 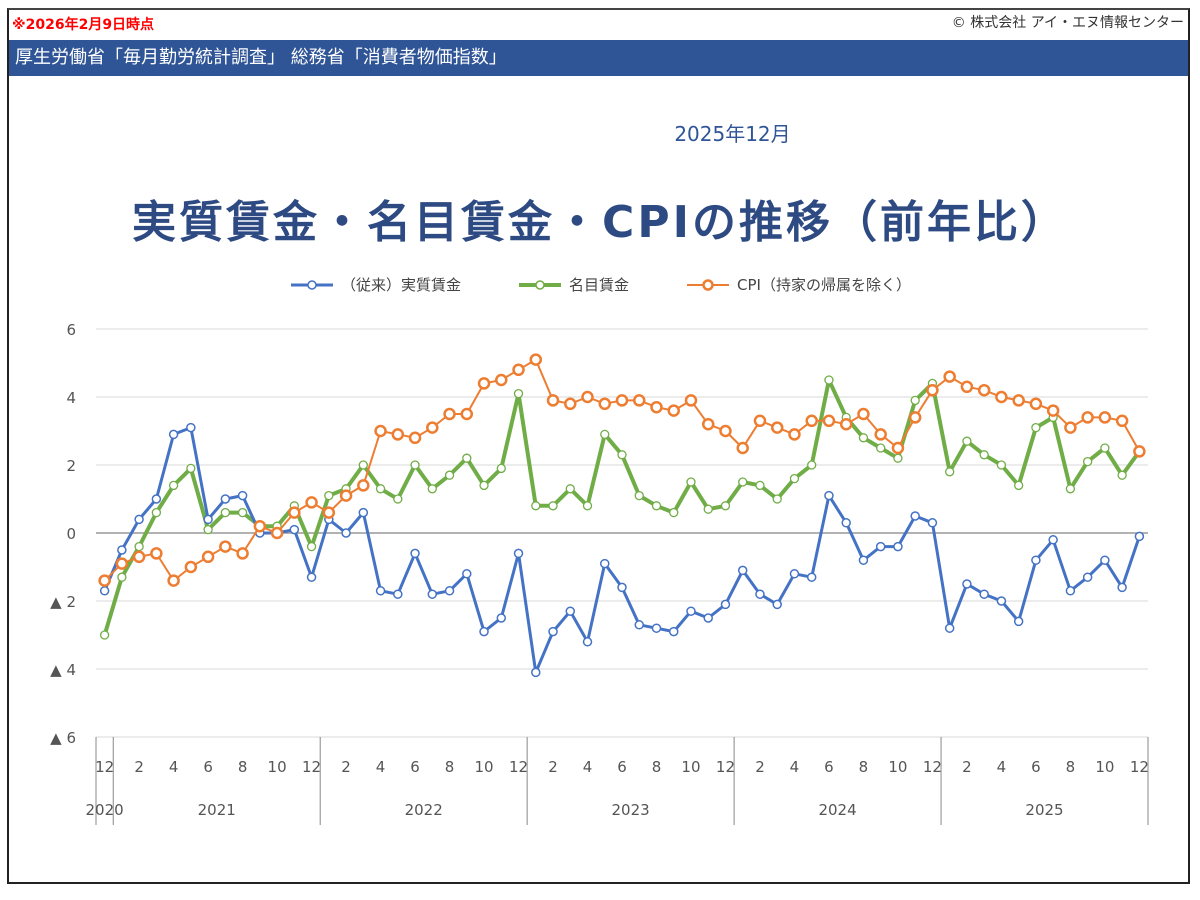 I want to click on legend-label: CPI（持家の帰属を除く）, so click(x=824, y=285).